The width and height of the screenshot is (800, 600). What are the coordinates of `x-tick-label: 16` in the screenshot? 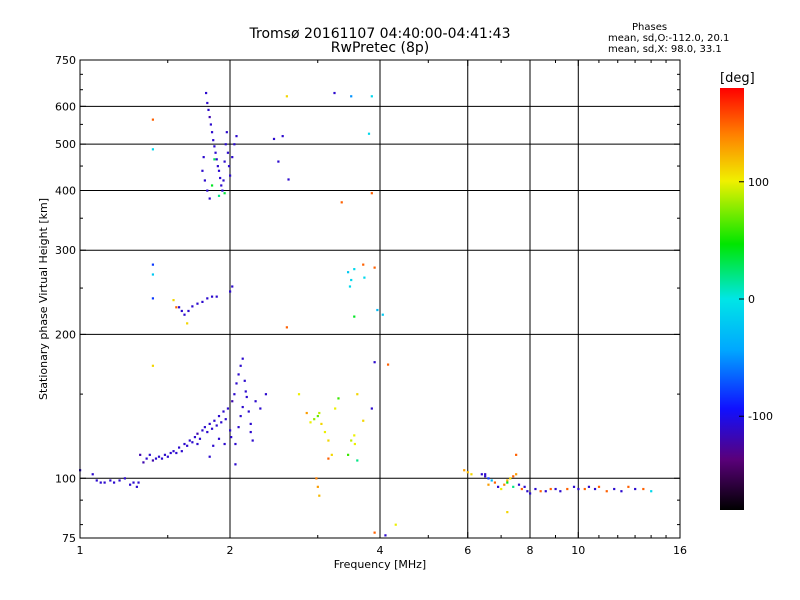 It's located at (680, 550).